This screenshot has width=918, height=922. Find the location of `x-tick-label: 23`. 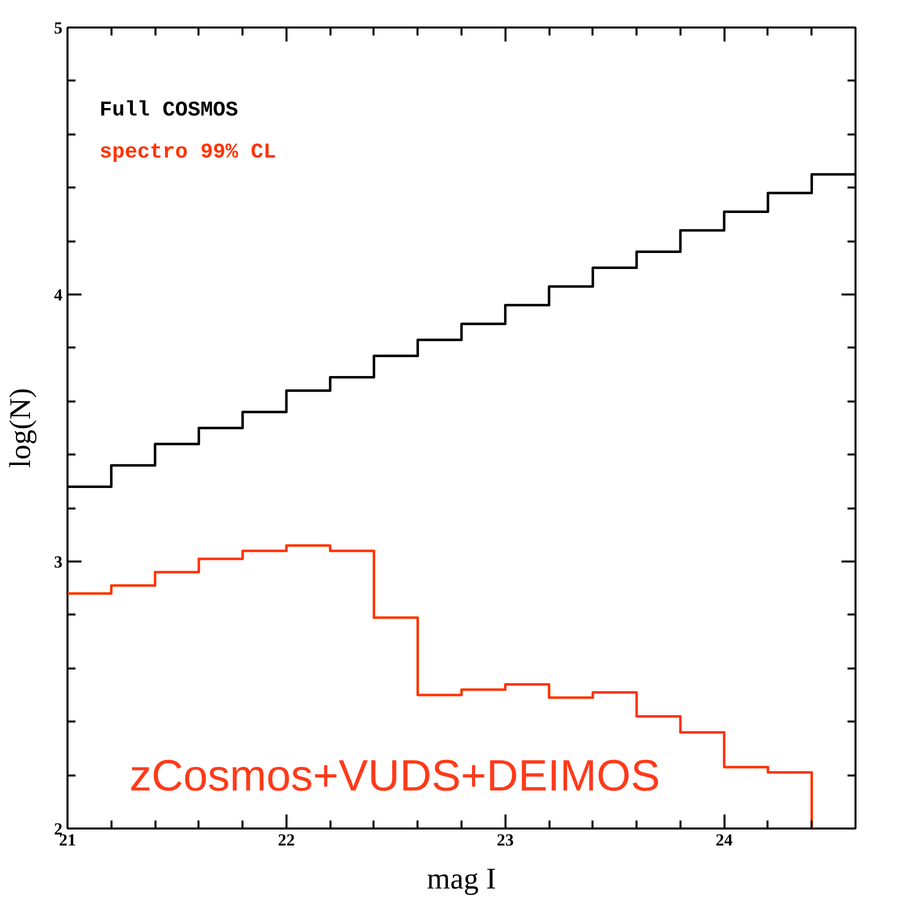

x-tick-label: 23 is located at coordinates (505, 840).